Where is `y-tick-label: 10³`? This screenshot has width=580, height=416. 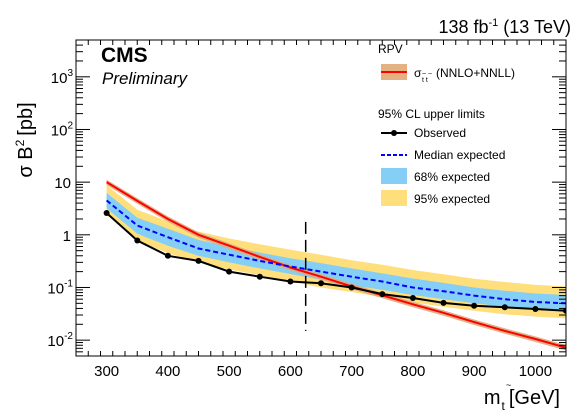
y-tick-label: 10³ is located at coordinates (62, 77).